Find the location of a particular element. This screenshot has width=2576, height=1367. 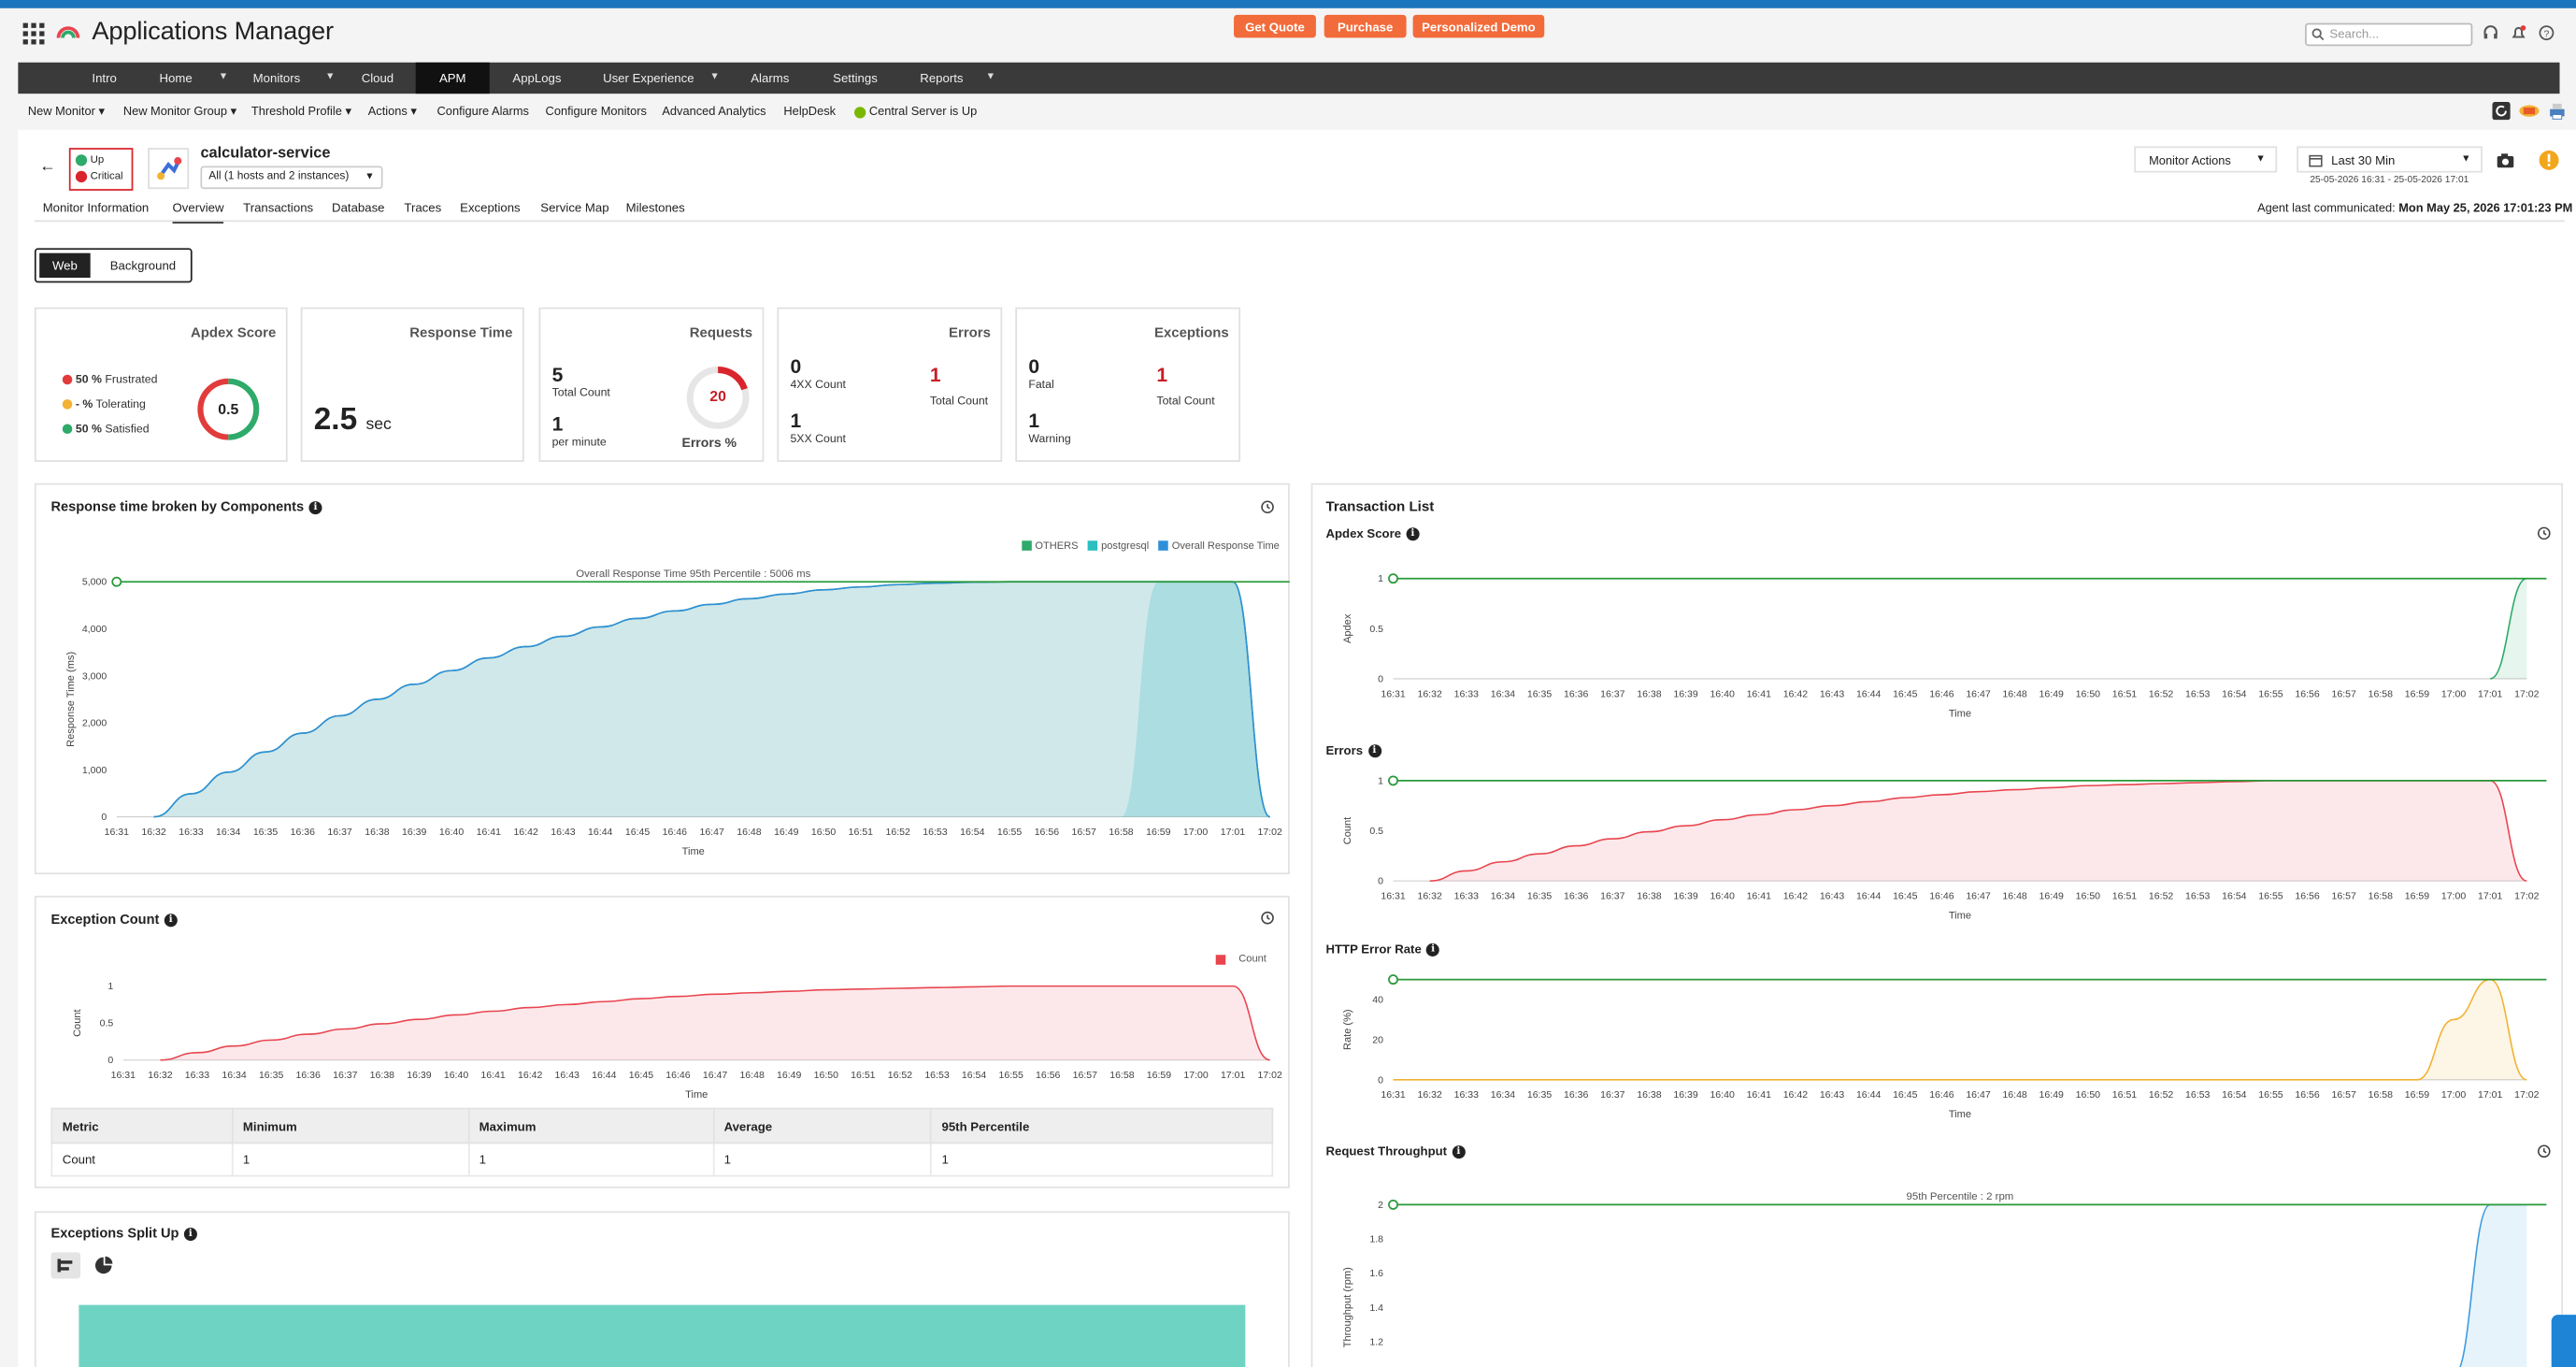

nav-apm: APM is located at coordinates (452, 78).